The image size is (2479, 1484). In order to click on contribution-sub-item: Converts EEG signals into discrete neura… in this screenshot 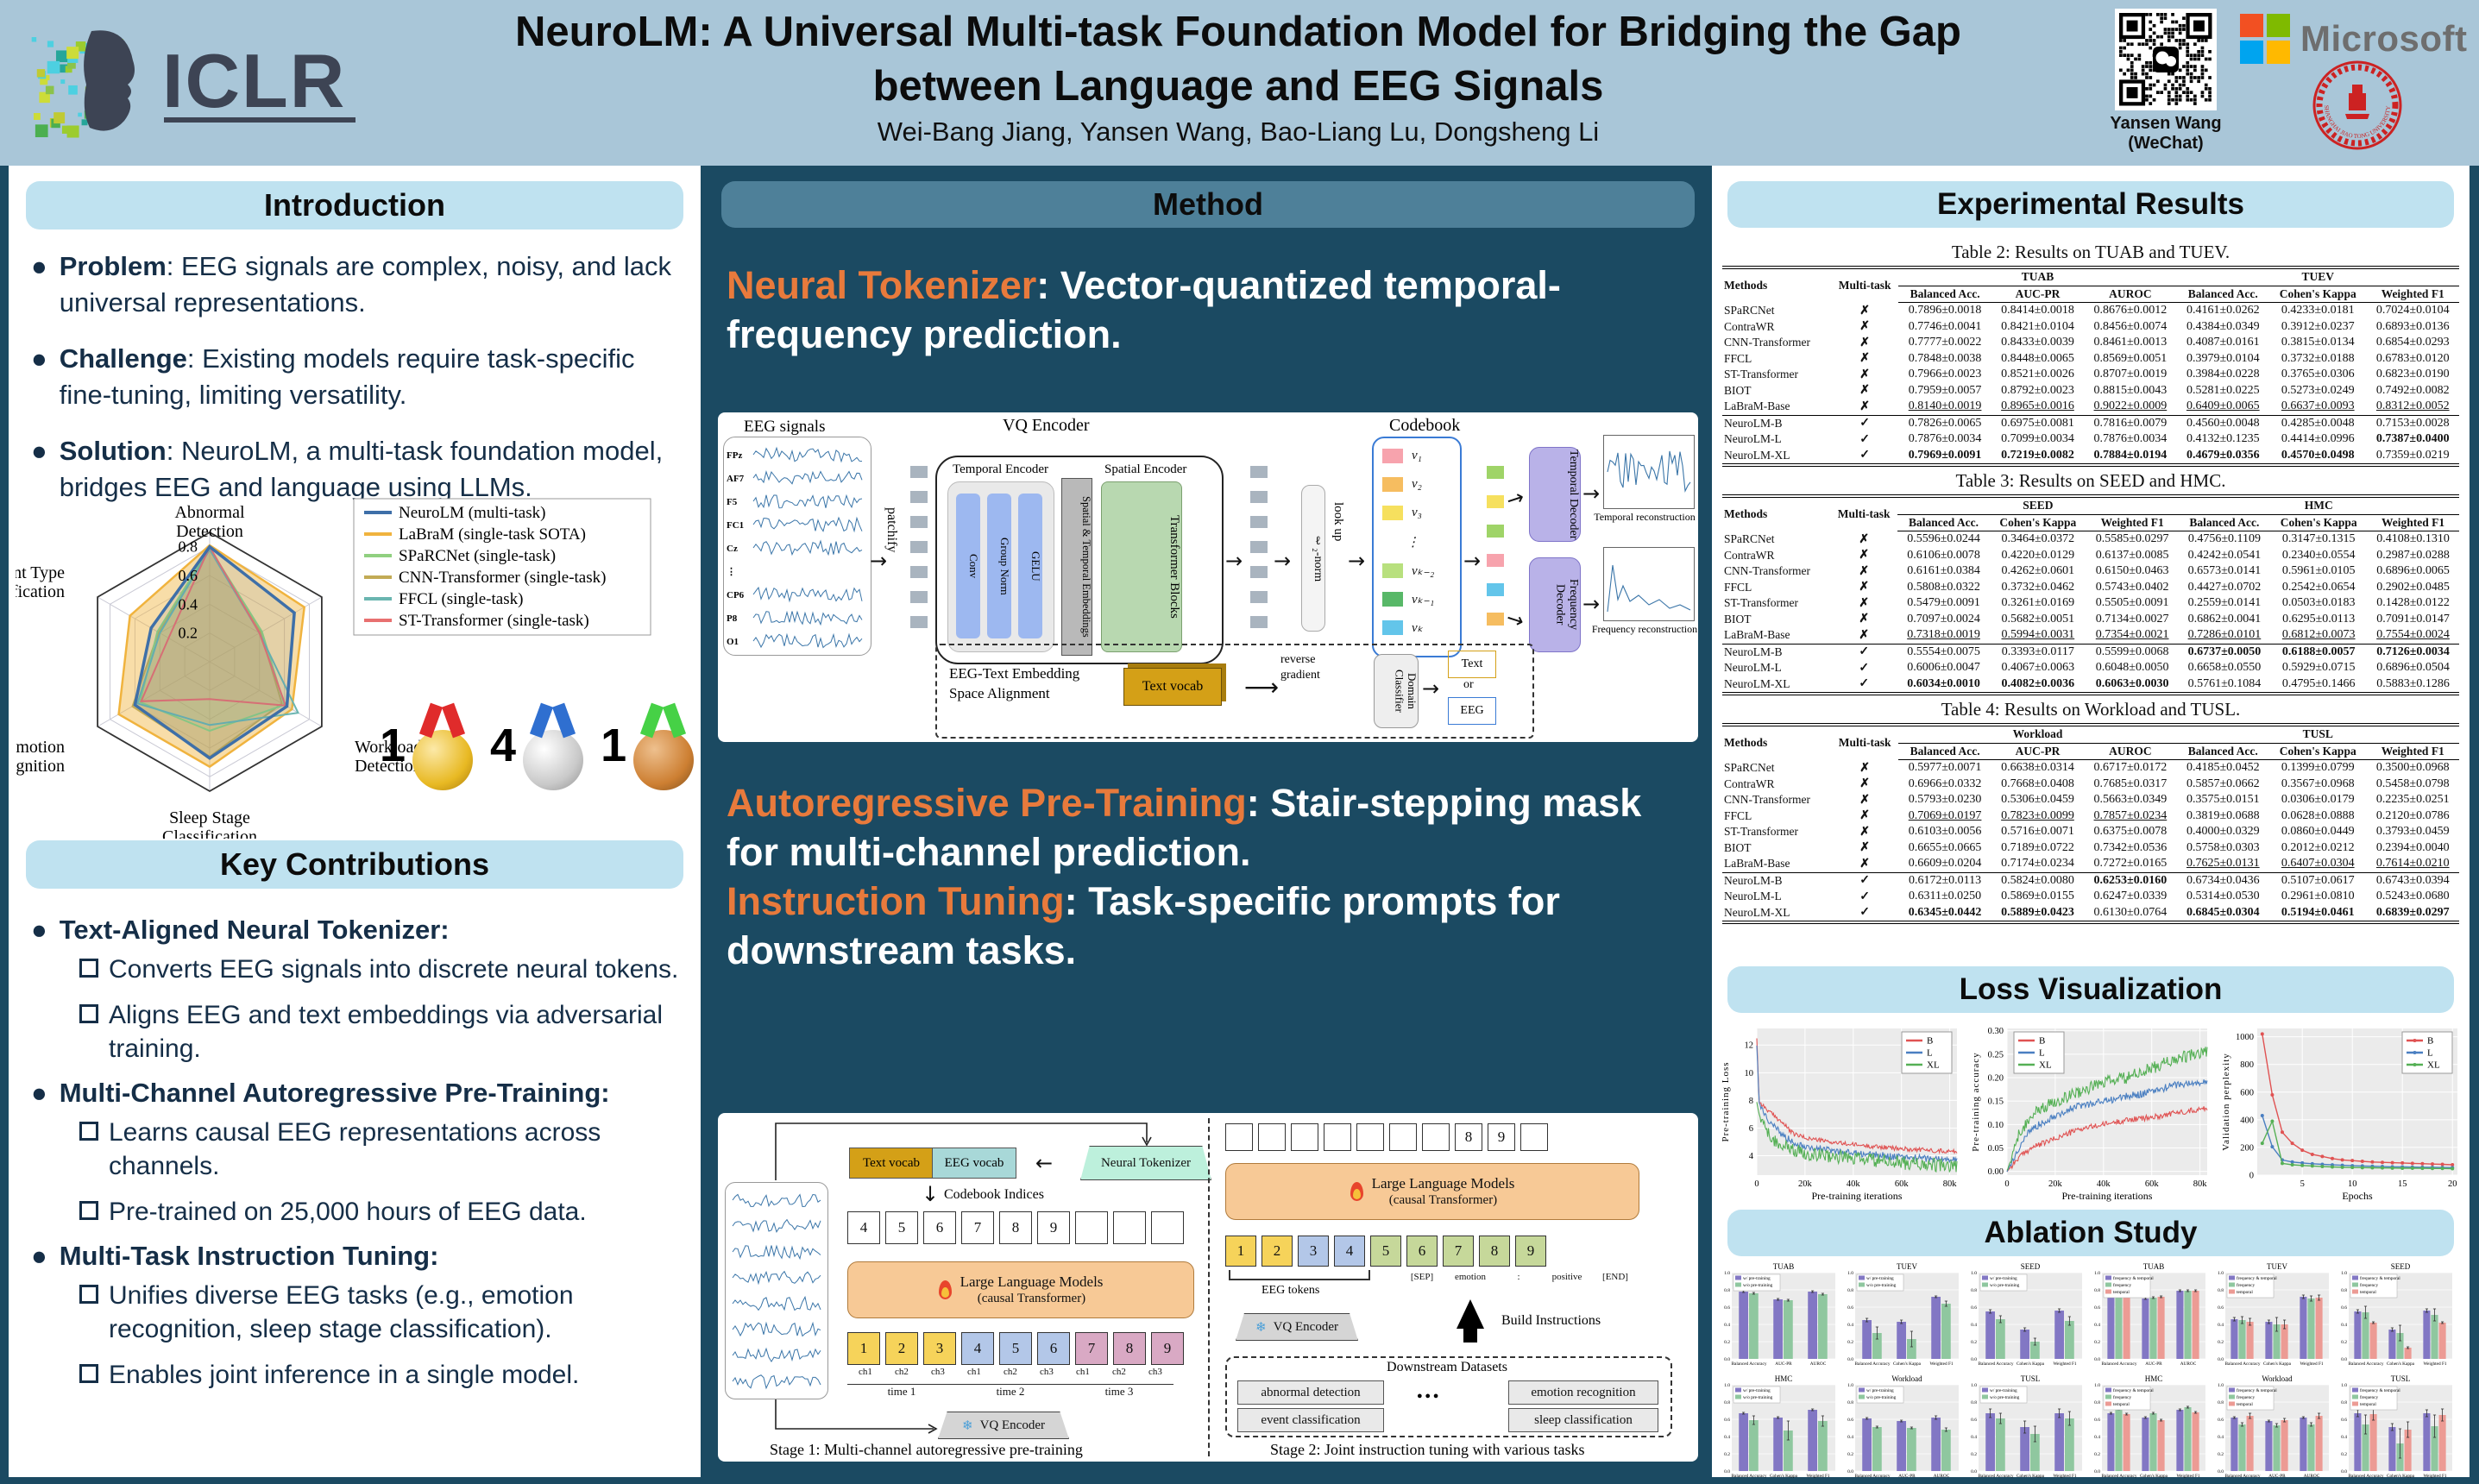, I will do `click(383, 969)`.